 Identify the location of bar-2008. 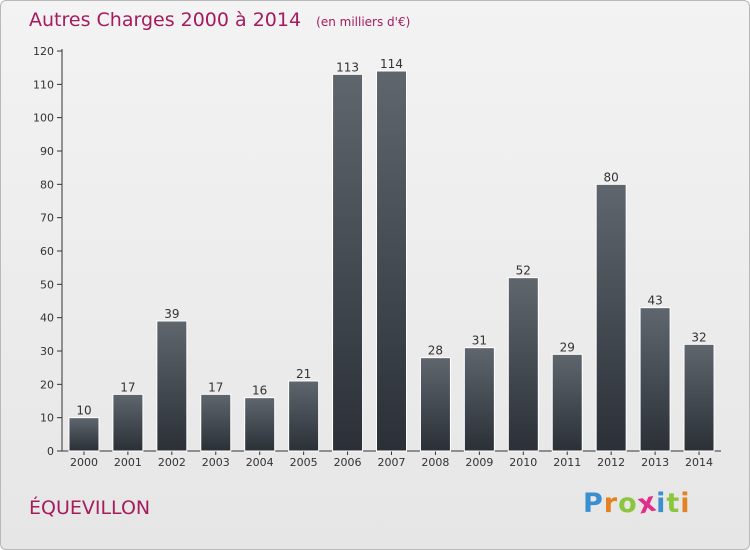
(435, 404).